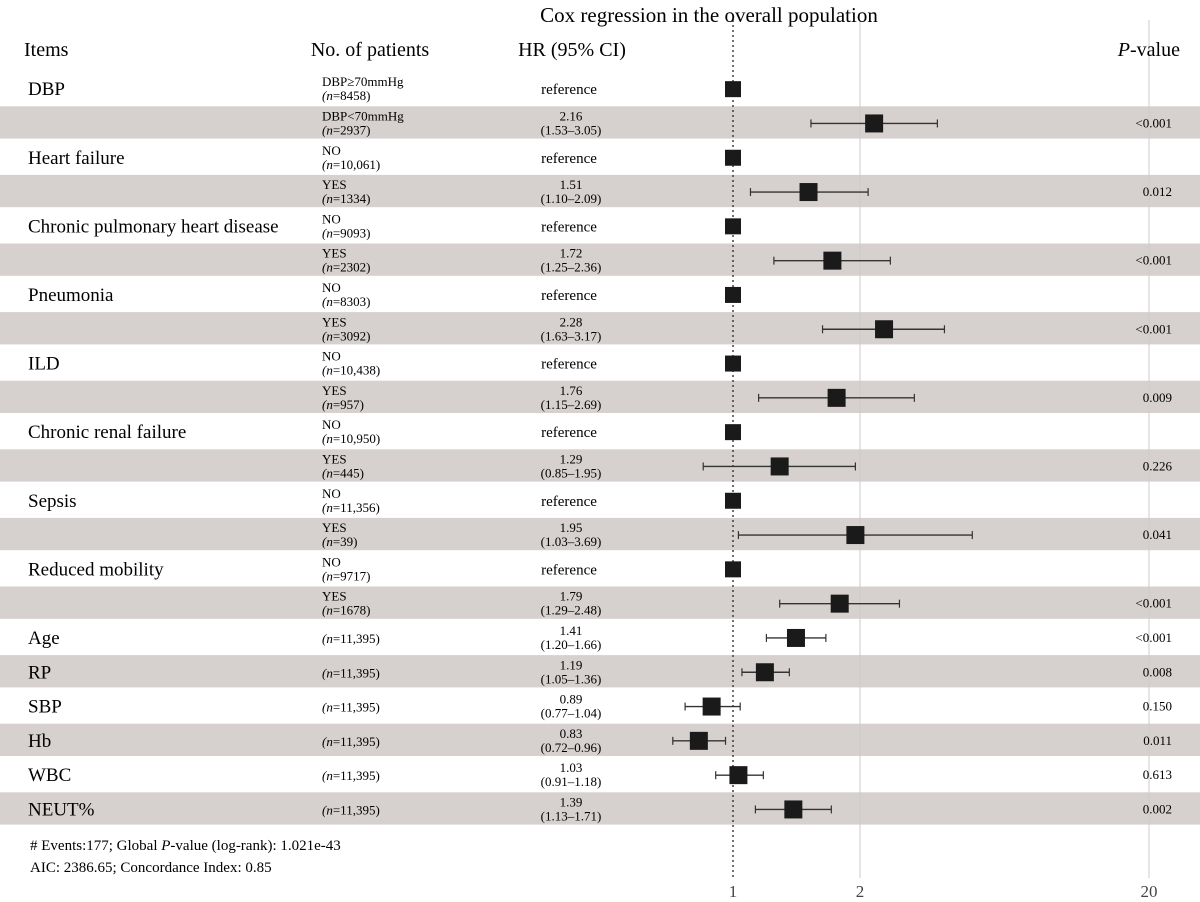 The image size is (1200, 902). I want to click on patient-count: (n=8458), so click(346, 95).